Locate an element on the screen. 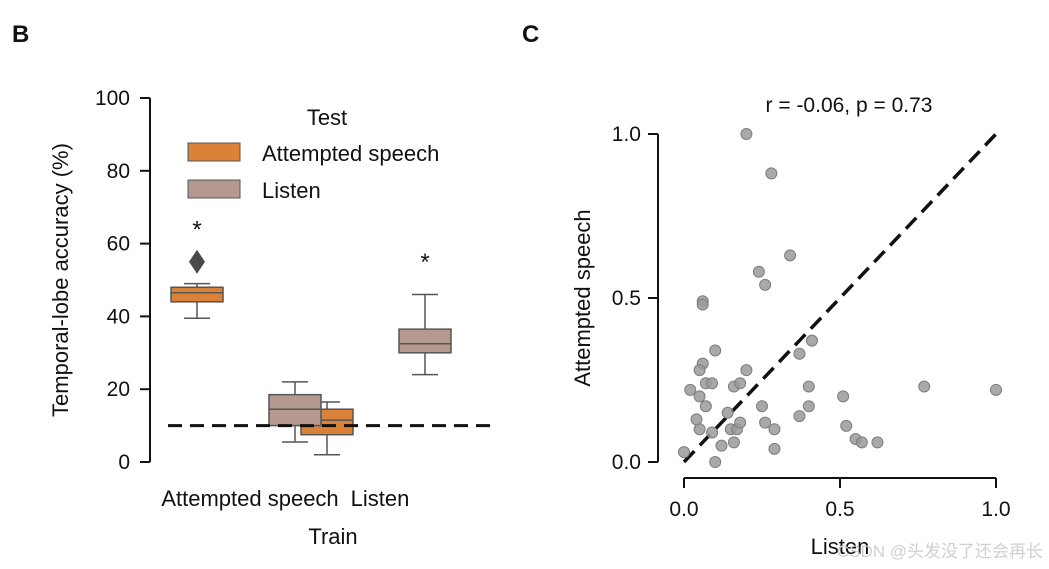  b-y-tick-label: 20 is located at coordinates (118, 389).